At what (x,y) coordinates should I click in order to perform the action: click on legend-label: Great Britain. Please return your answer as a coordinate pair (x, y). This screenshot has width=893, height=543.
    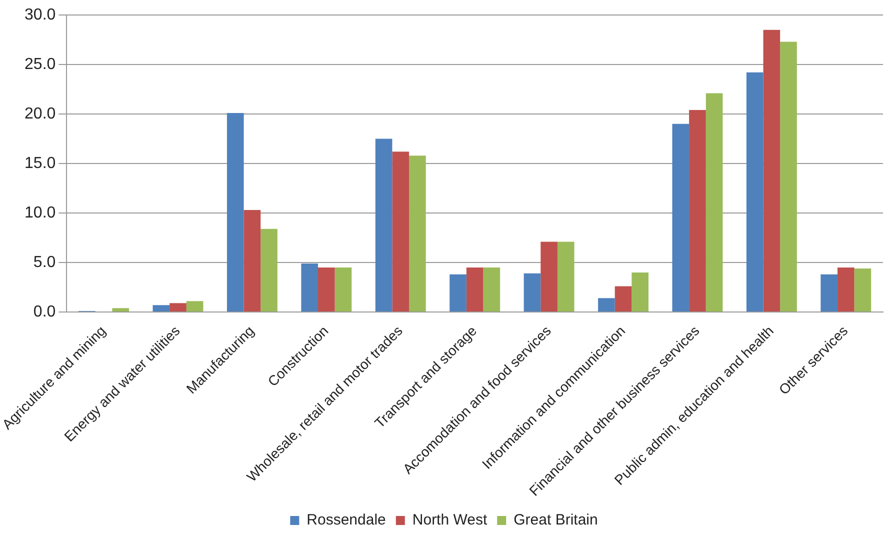
    Looking at the image, I should click on (556, 520).